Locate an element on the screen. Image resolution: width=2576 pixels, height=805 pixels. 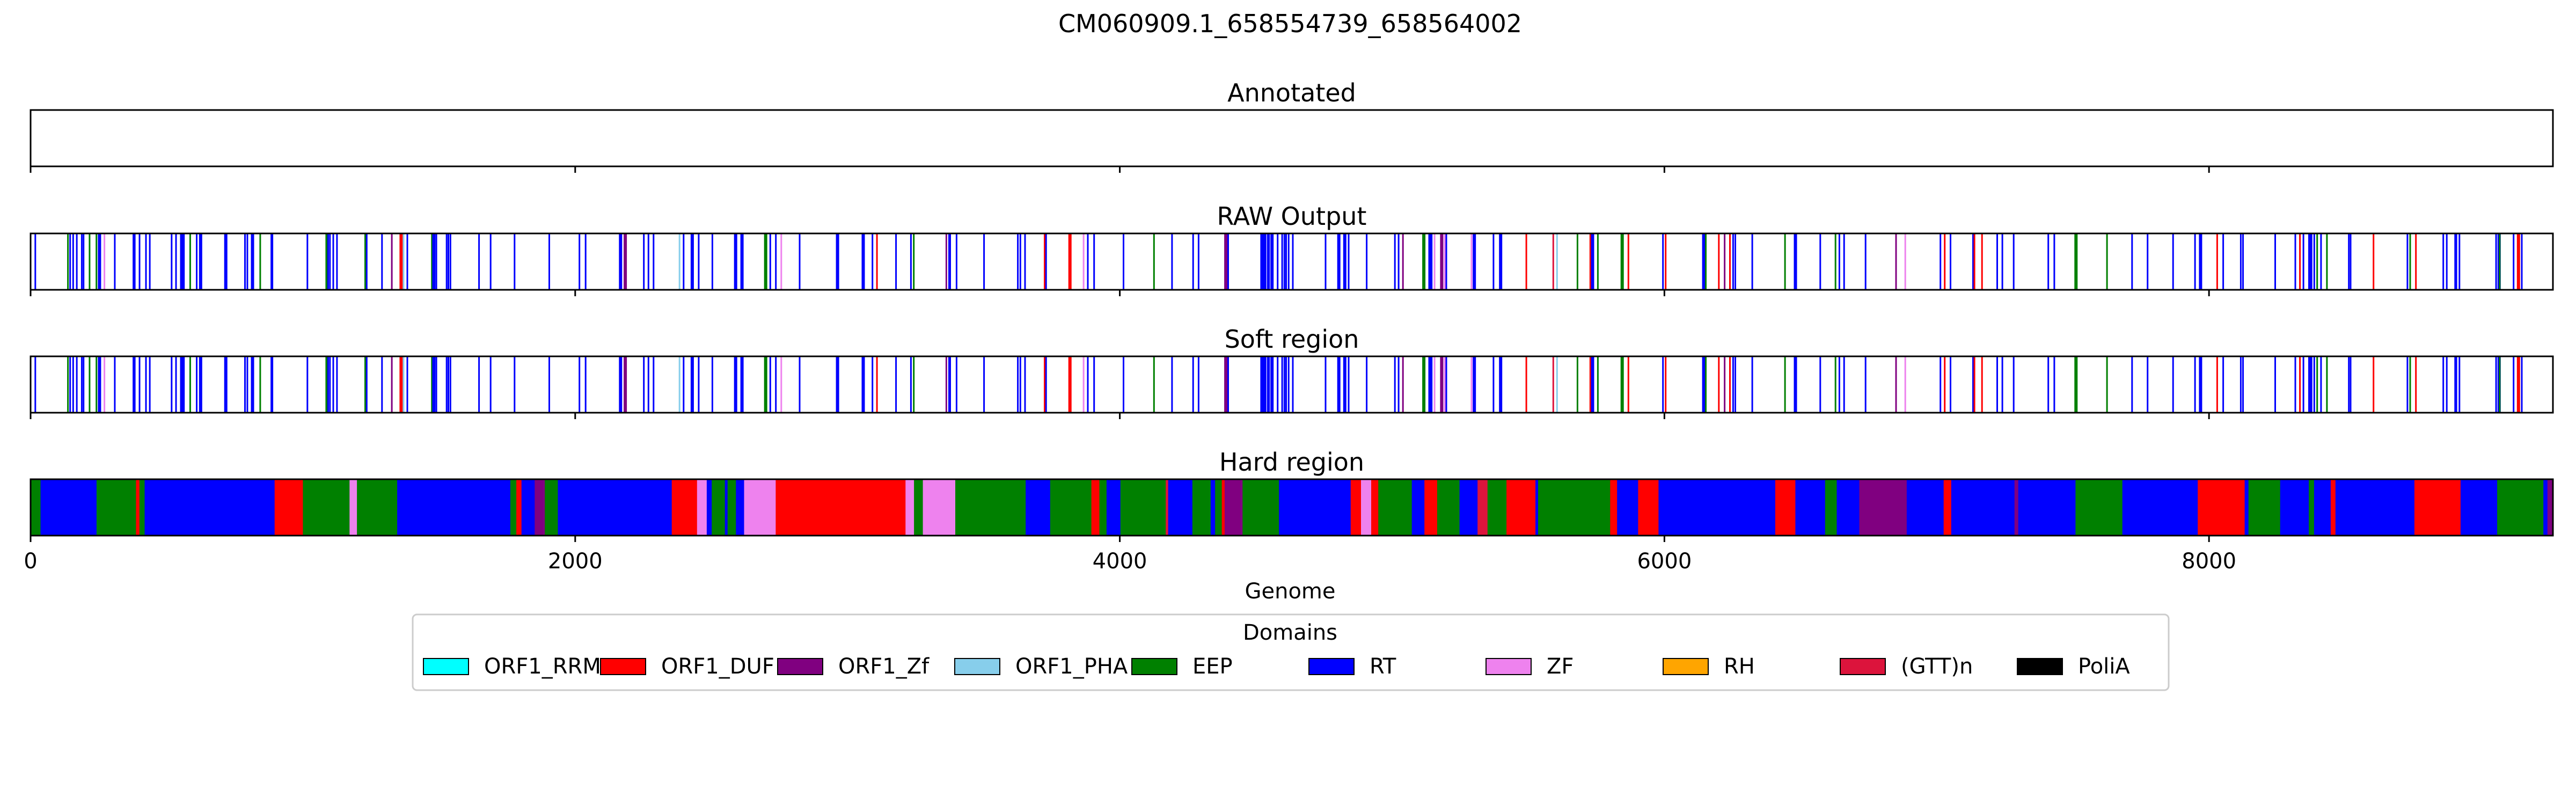
legend-swatch is located at coordinates (1508, 666).